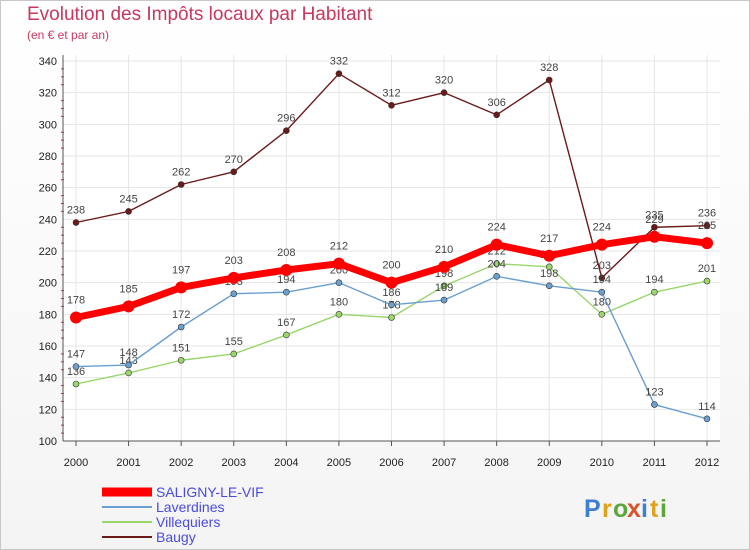  I want to click on data-label: 245, so click(128, 199).